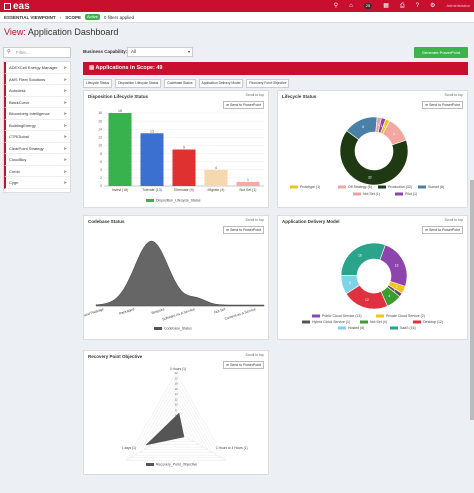 The image size is (474, 493). What do you see at coordinates (397, 265) in the screenshot?
I see `slice-value-label: 13` at bounding box center [397, 265].